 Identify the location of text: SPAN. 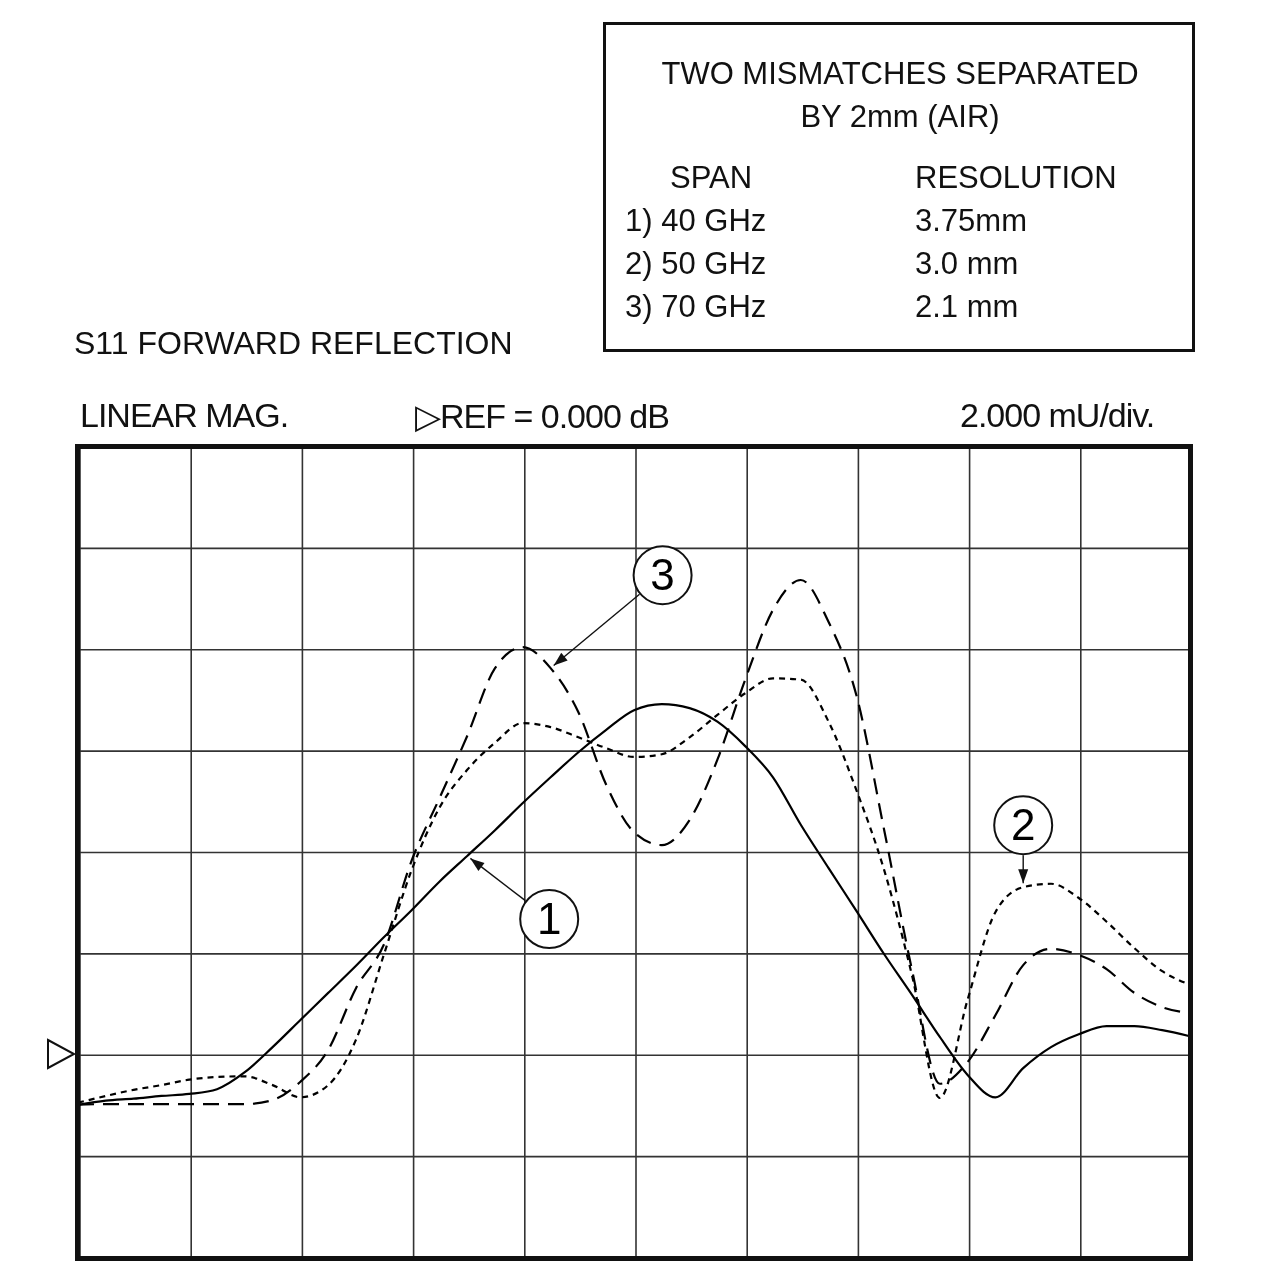
(711, 178).